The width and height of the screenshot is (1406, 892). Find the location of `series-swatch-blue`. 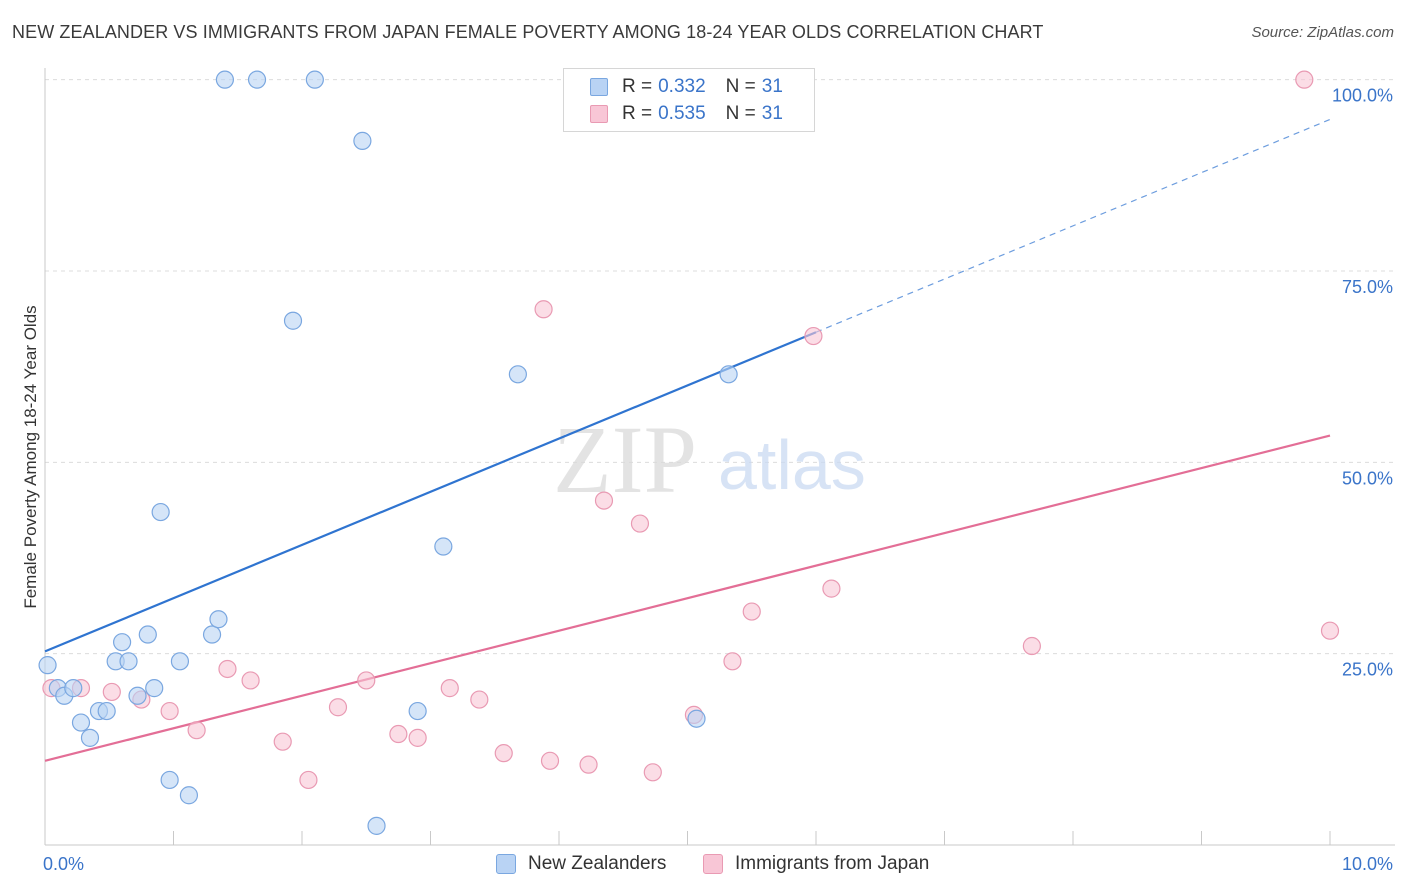

series-swatch-blue is located at coordinates (506, 864).